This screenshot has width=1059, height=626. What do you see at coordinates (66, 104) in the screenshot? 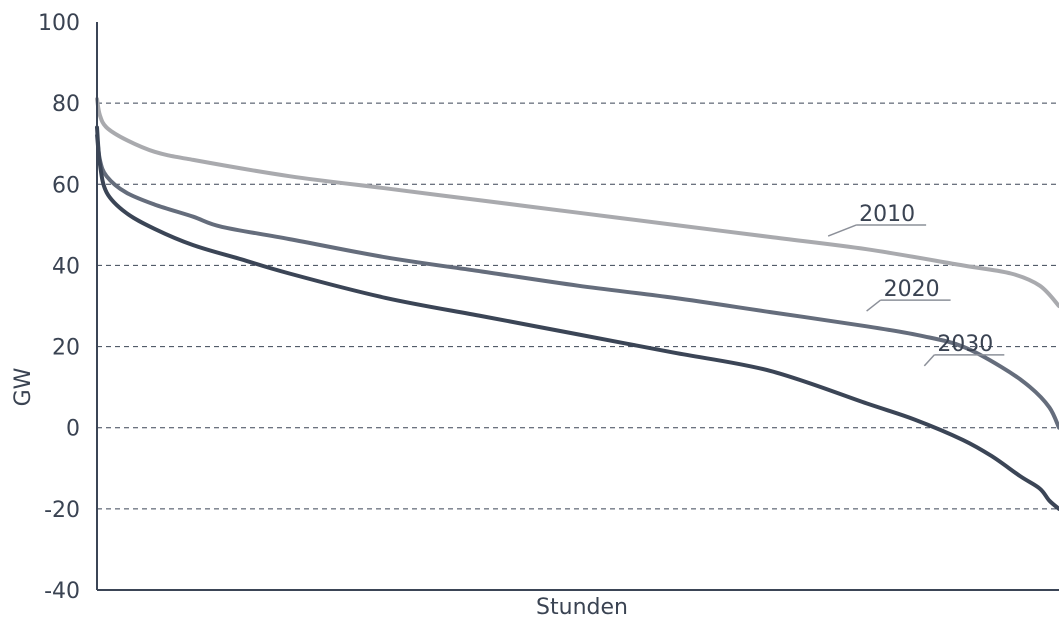
I see `y-tick-label: 80` at bounding box center [66, 104].